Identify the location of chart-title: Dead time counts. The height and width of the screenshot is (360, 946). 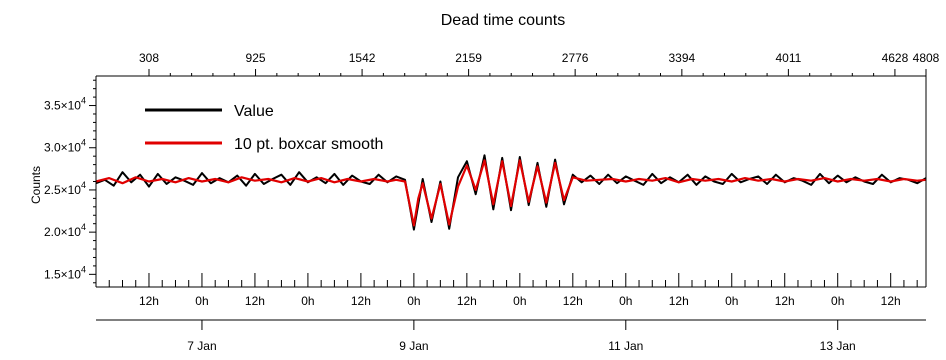
(503, 20).